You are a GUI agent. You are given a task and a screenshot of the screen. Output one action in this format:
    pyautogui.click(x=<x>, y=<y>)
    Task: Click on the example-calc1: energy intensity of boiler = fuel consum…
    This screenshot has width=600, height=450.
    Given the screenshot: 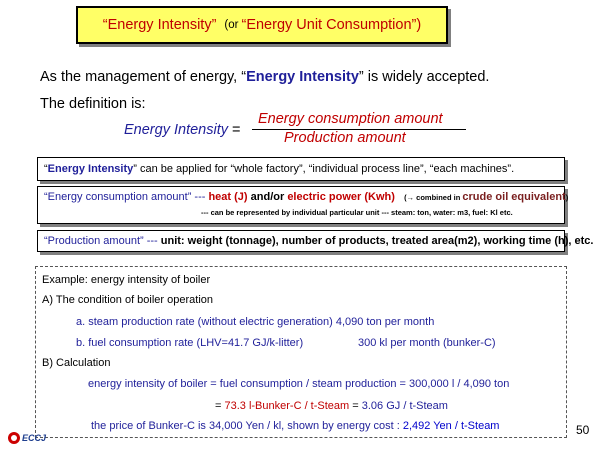 What is the action you would take?
    pyautogui.click(x=299, y=384)
    